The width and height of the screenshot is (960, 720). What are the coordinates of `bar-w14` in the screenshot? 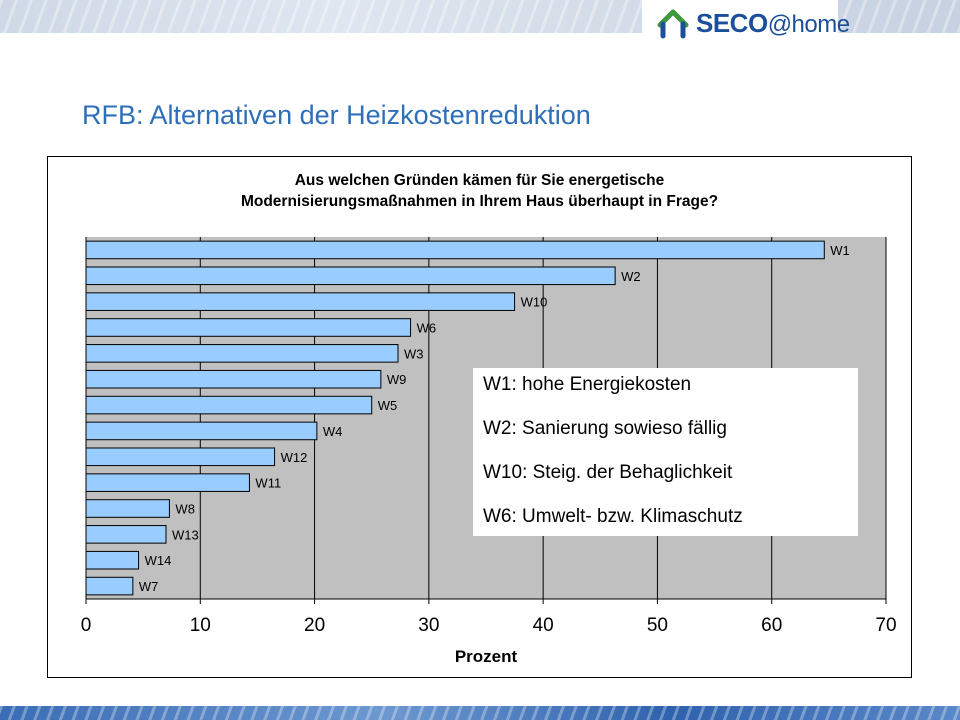 It's located at (112, 560).